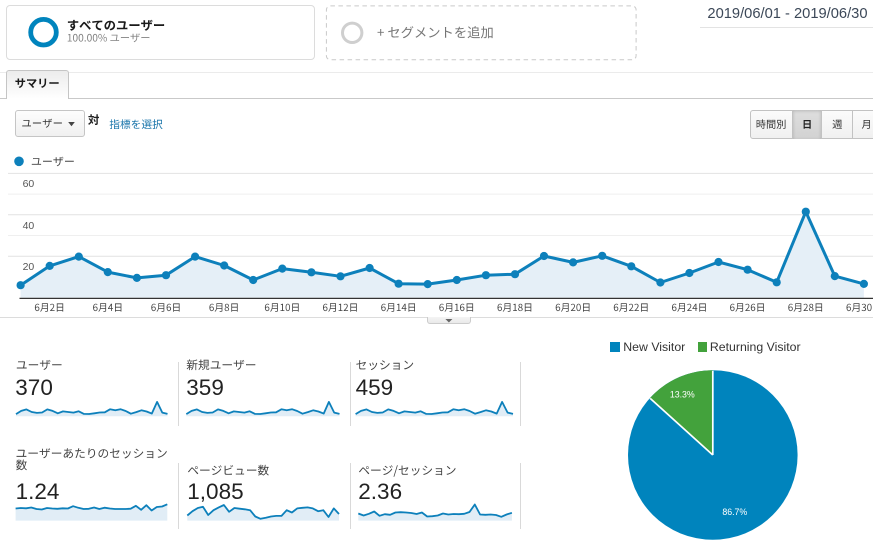  I want to click on svg-text: 13.3%, so click(682, 395).